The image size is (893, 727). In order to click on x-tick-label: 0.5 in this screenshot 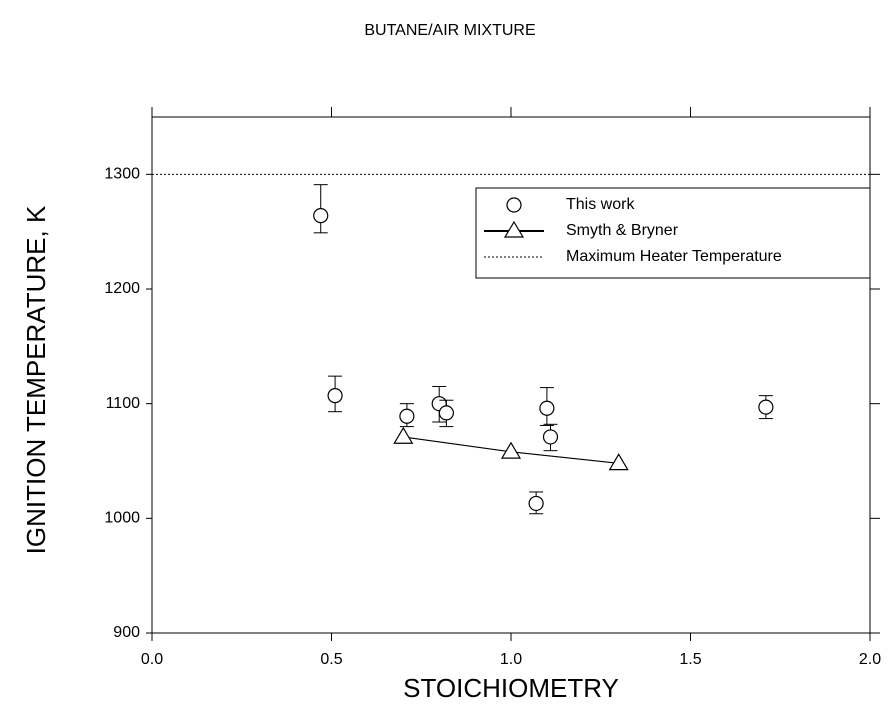, I will do `click(331, 659)`.